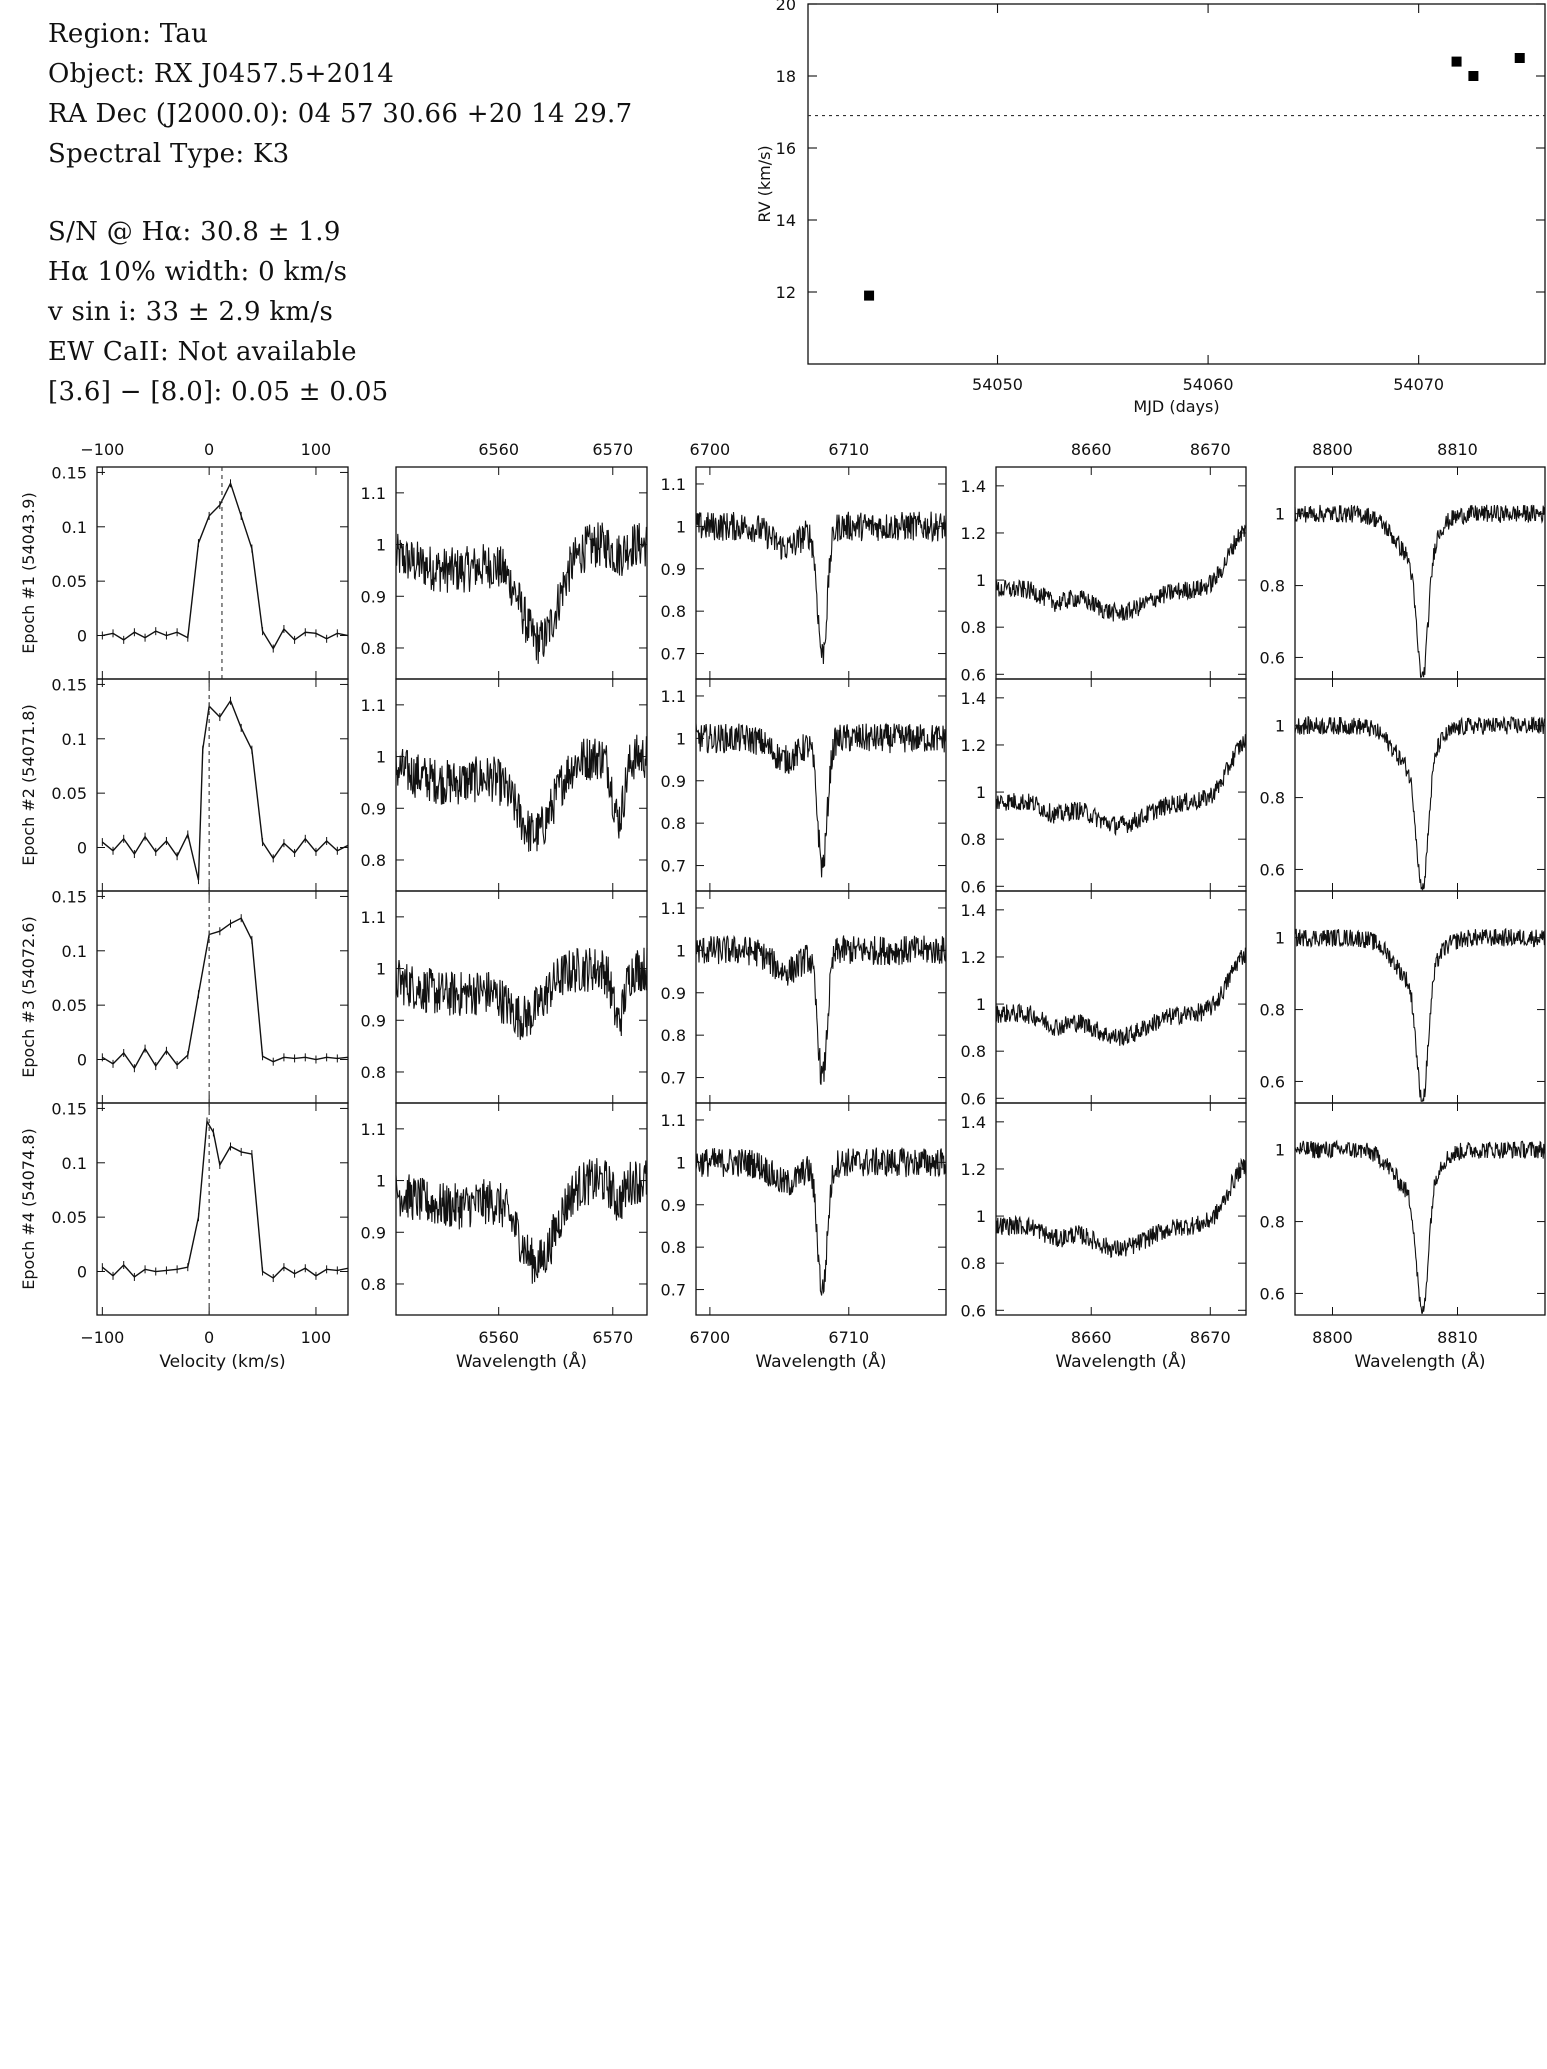 The width and height of the screenshot is (1547, 2069). What do you see at coordinates (316, 449) in the screenshot?
I see `x-tick-label-top: 100` at bounding box center [316, 449].